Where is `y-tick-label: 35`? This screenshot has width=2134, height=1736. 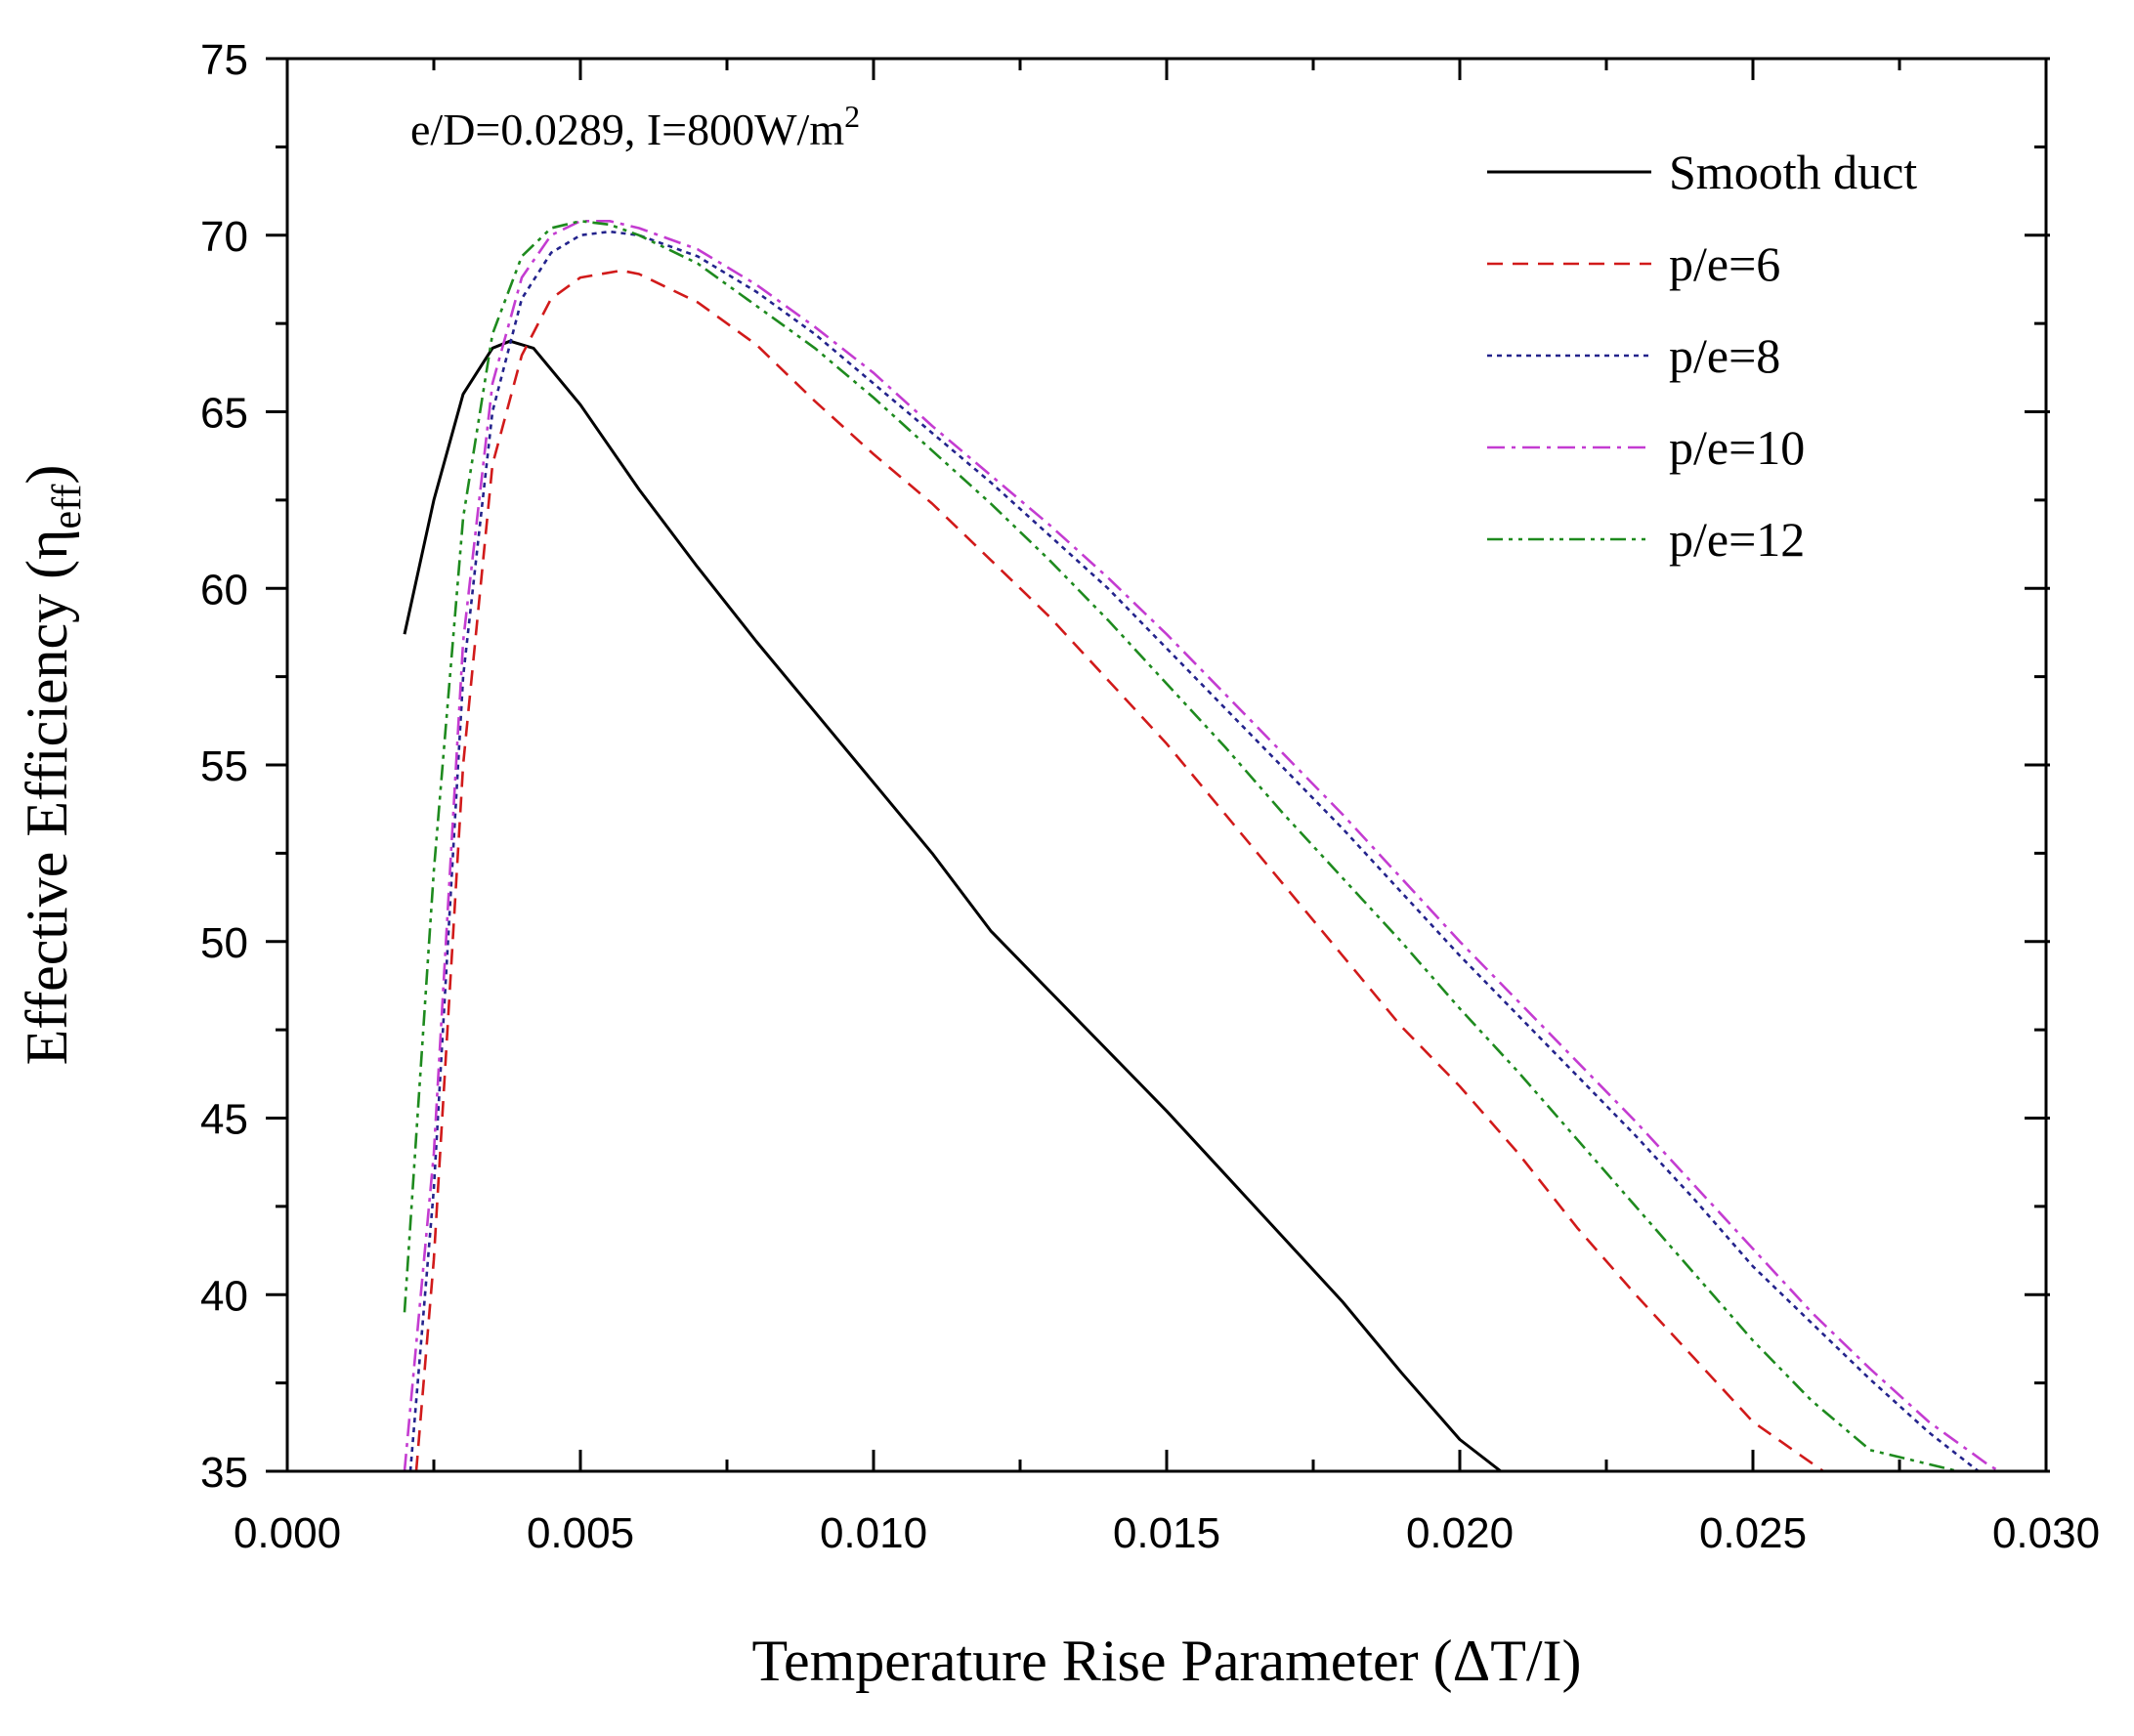
y-tick-label: 35 is located at coordinates (224, 1473).